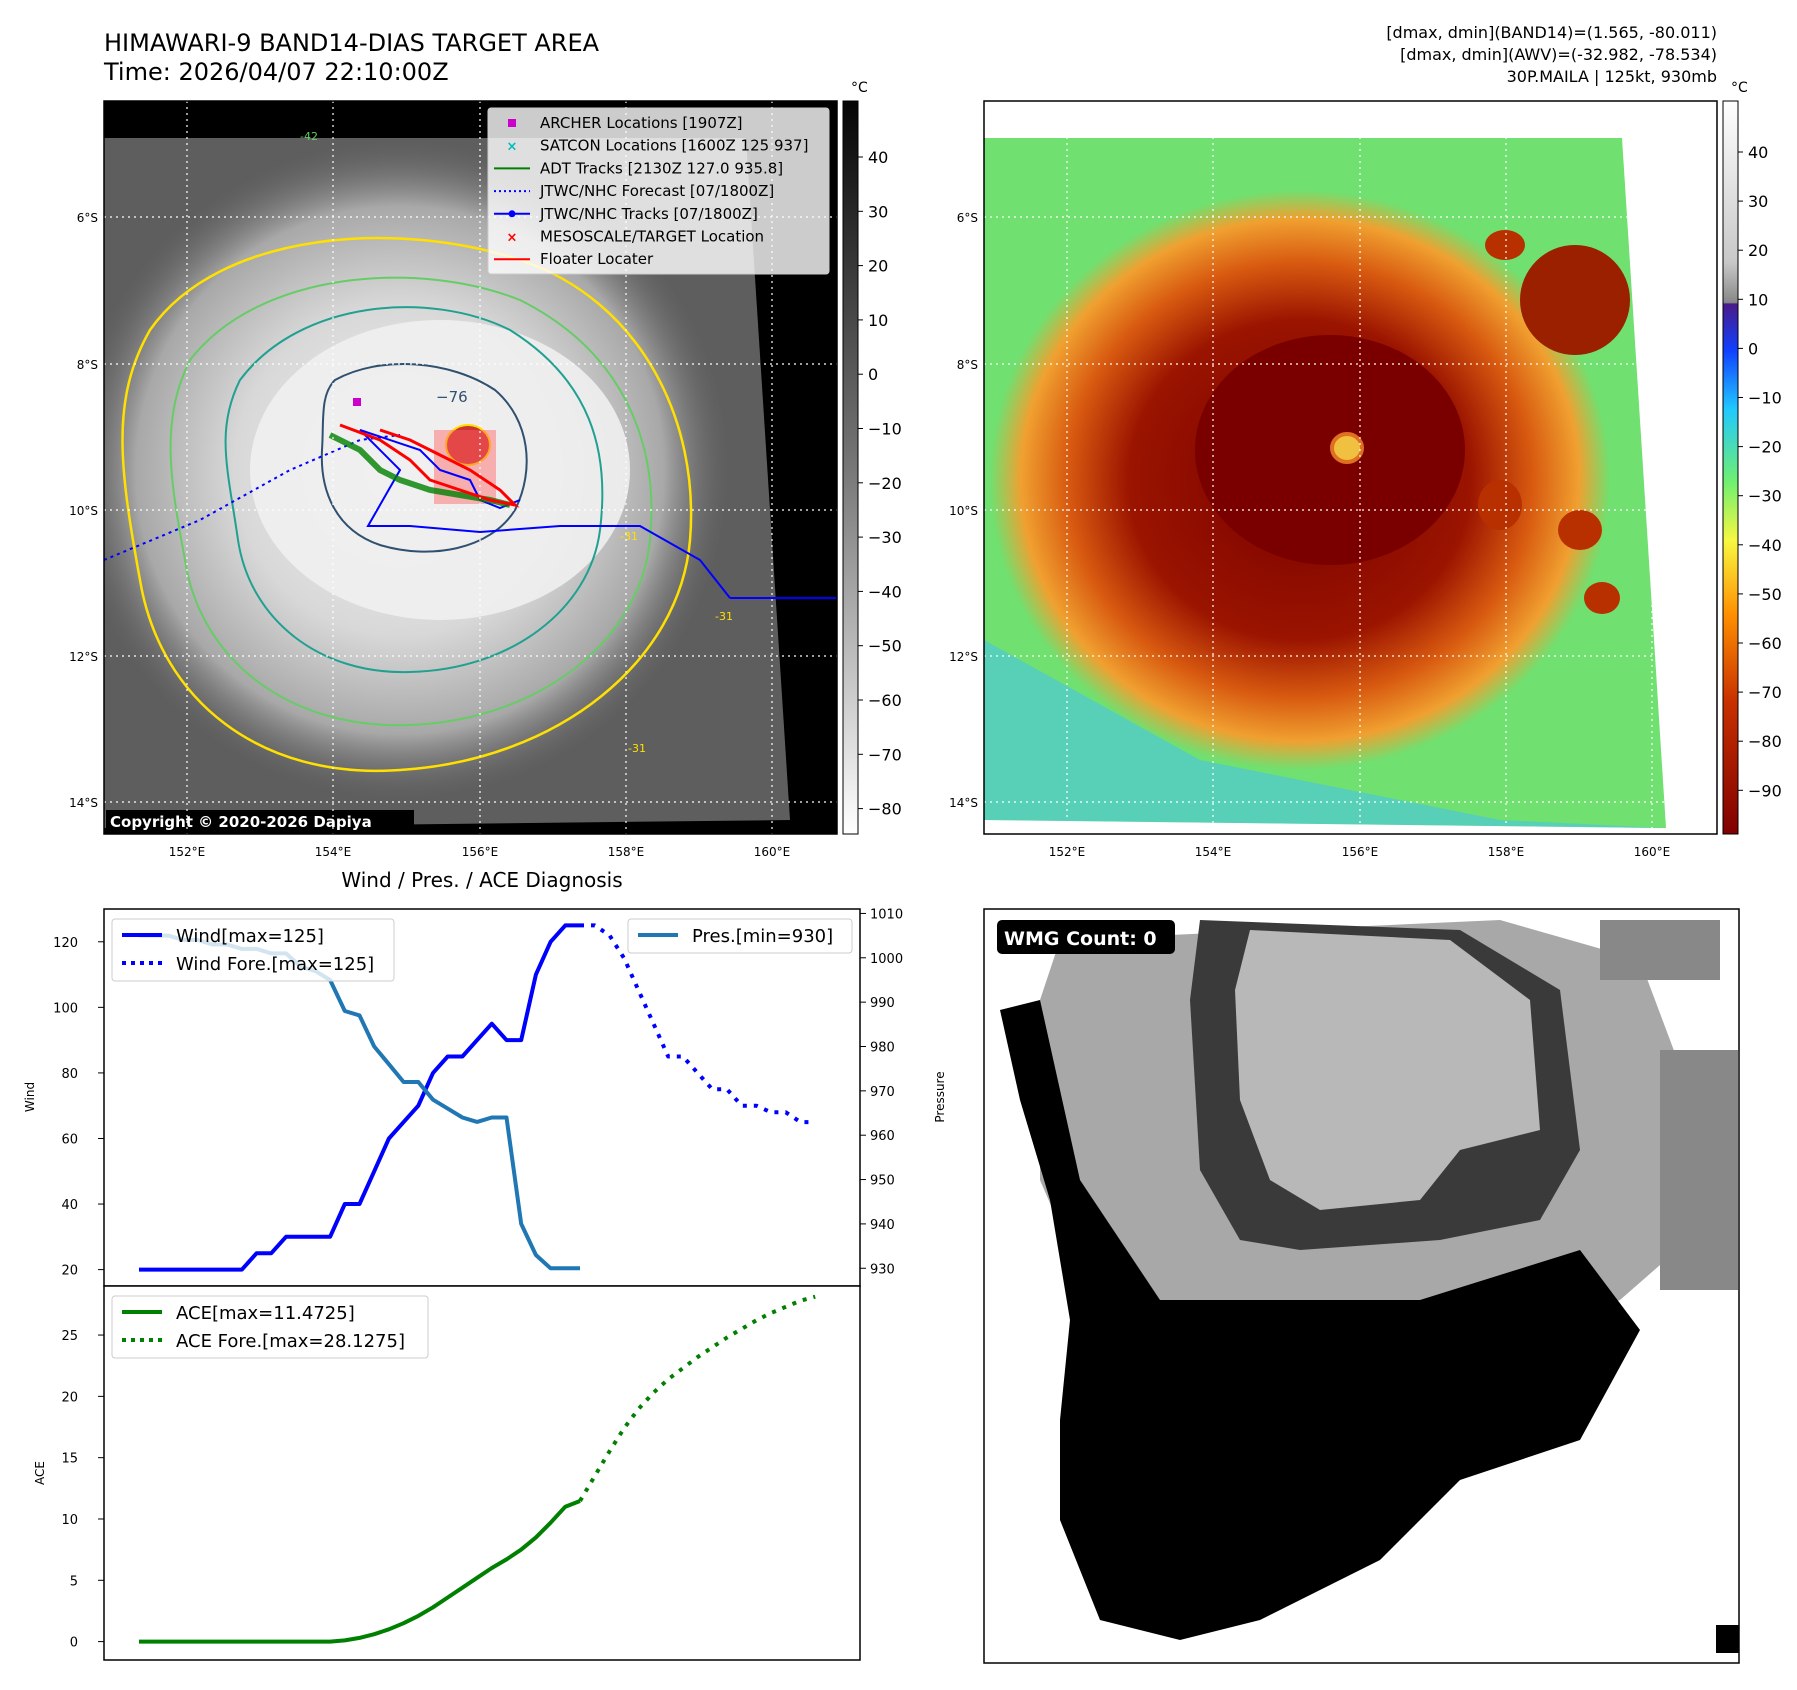  Describe the element at coordinates (1727, 1639) in the screenshot. I see `wmg-black-block-br` at that location.